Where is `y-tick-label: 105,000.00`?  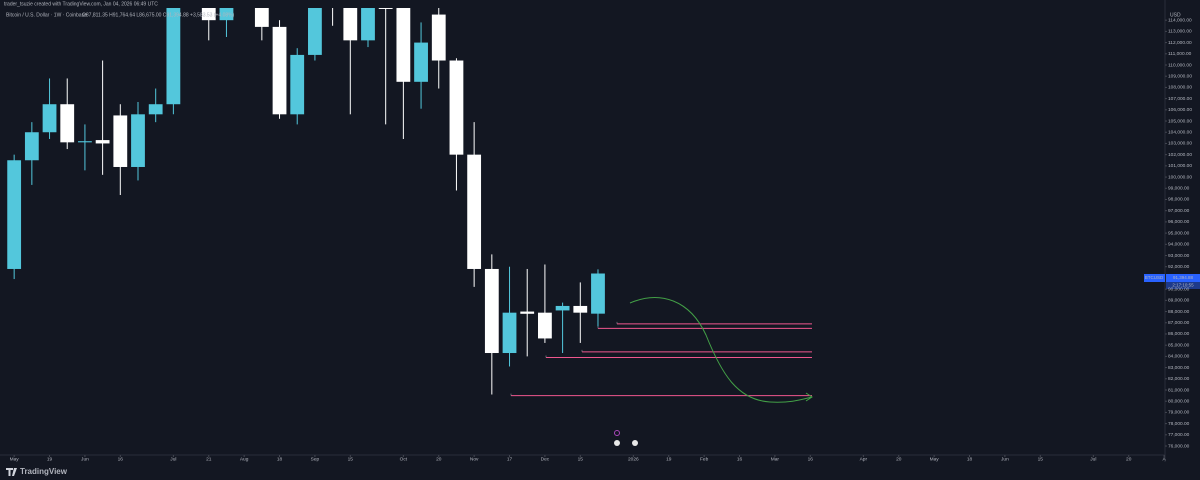 y-tick-label: 105,000.00 is located at coordinates (1180, 121).